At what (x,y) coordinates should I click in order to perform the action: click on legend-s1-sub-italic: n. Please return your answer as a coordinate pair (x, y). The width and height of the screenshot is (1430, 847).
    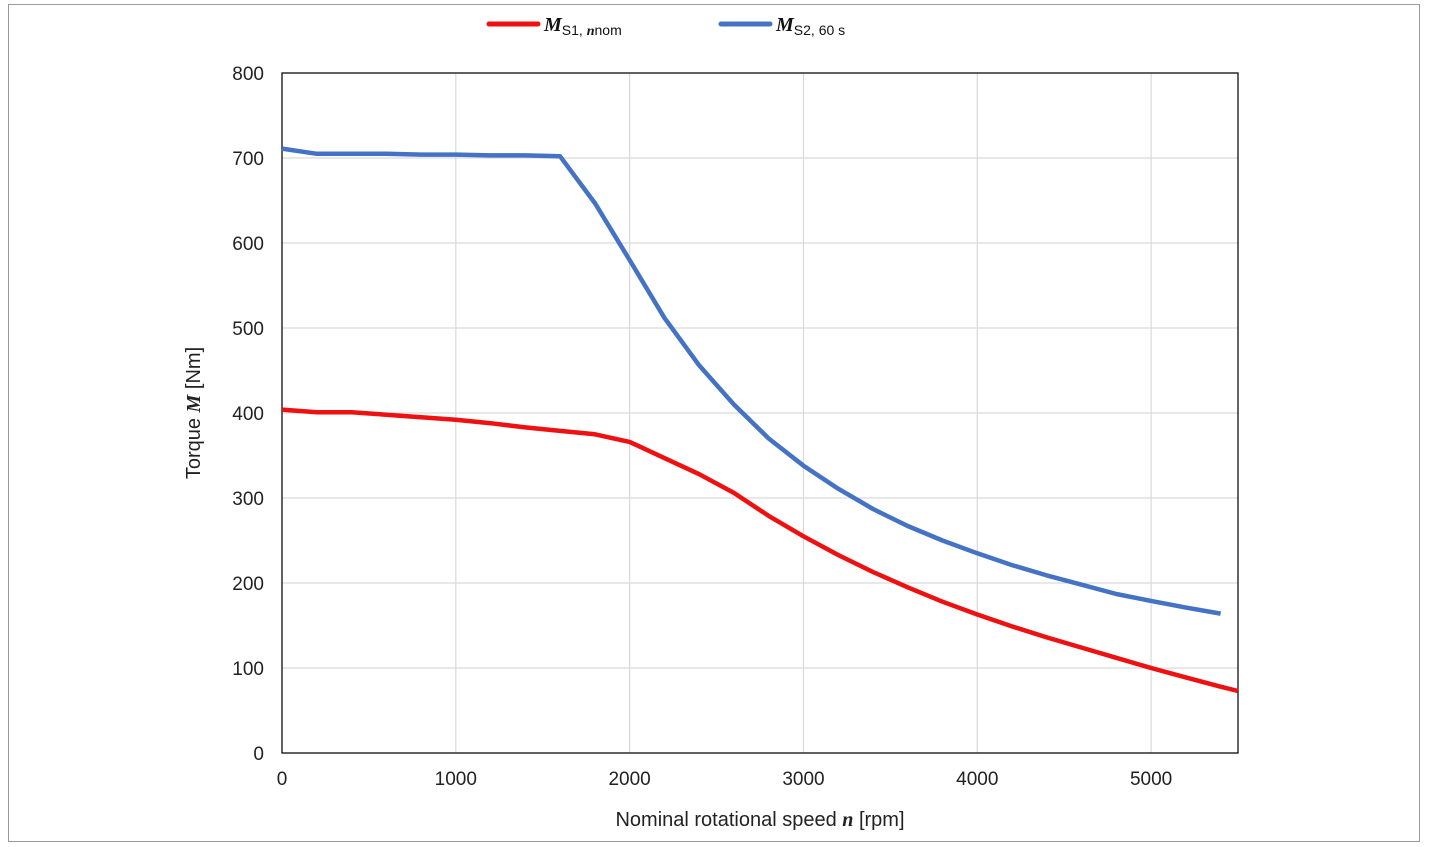
    Looking at the image, I should click on (591, 31).